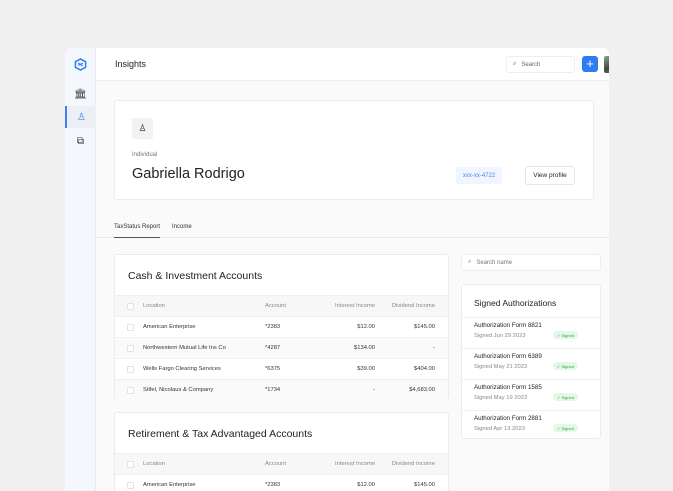  I want to click on page-title: Insights, so click(131, 64).